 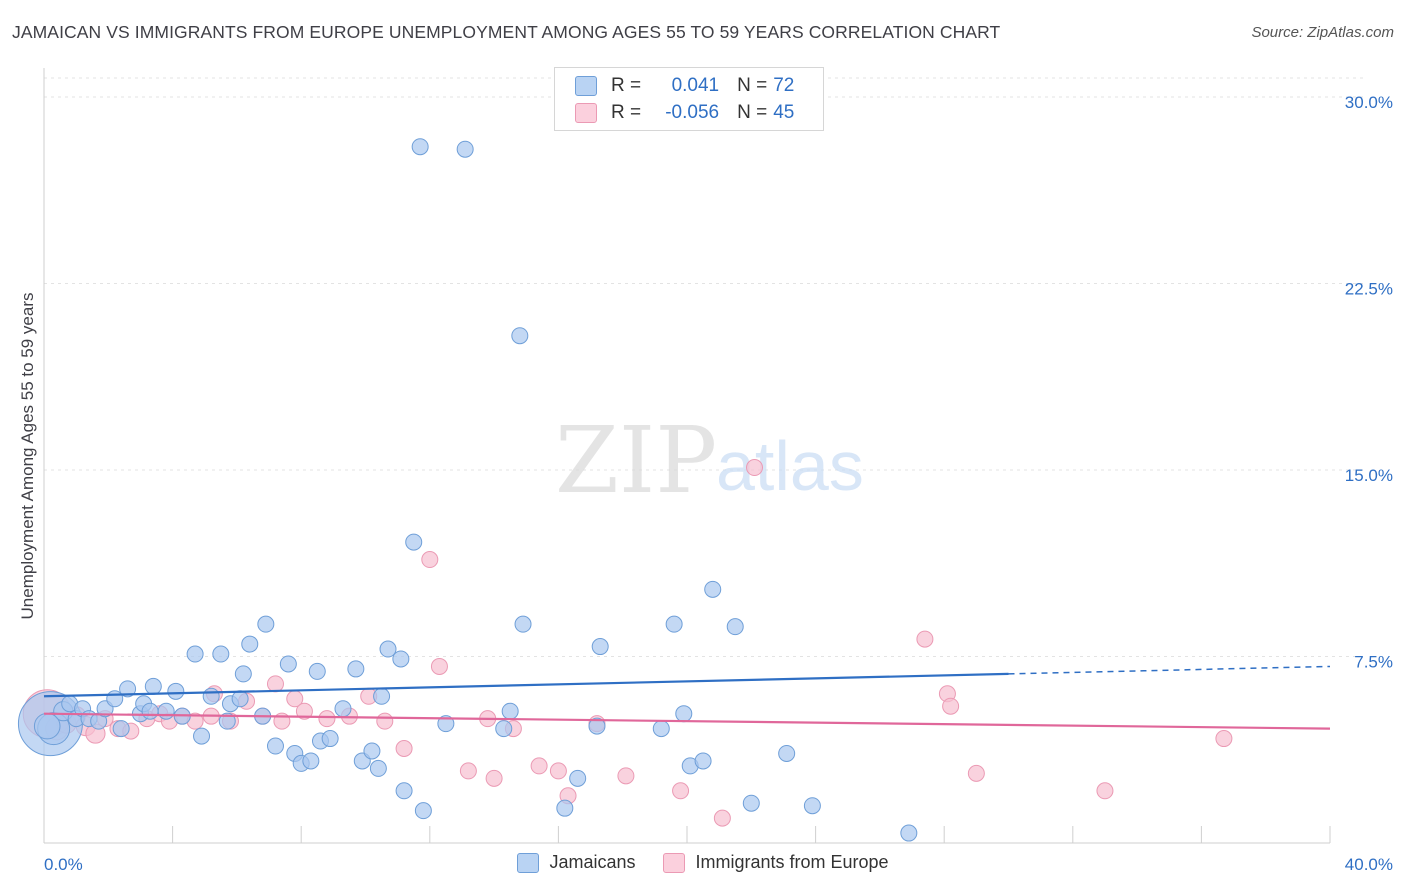 I want to click on series-label-europe: Immigrants from Europe, so click(x=792, y=862).